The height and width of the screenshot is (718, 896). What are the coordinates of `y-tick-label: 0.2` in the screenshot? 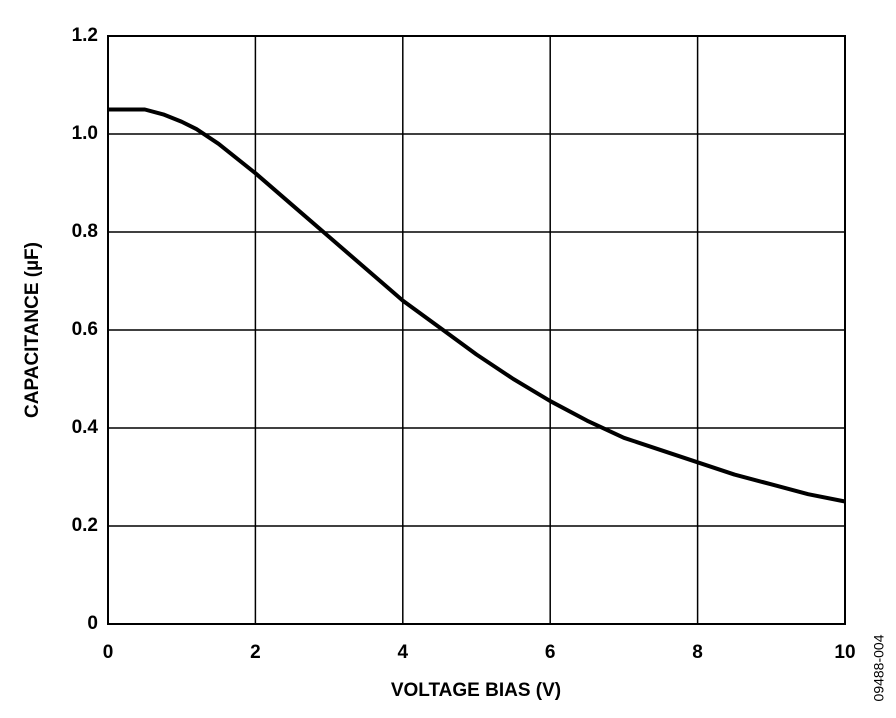 It's located at (85, 525).